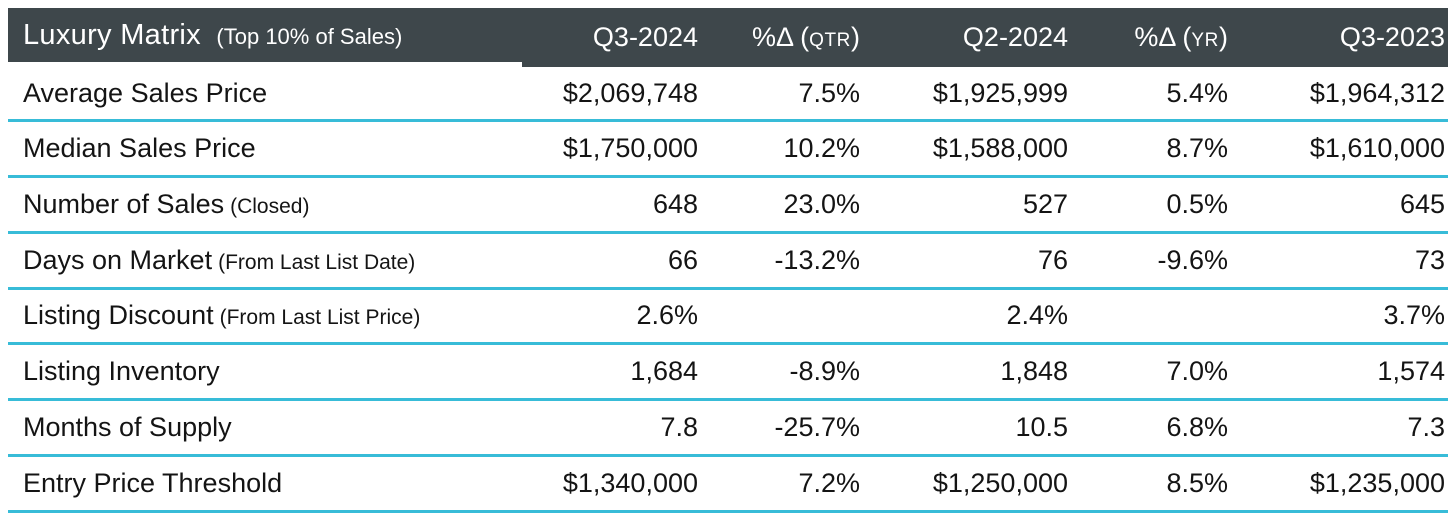 Image resolution: width=1456 pixels, height=521 pixels. I want to click on row-label-note: (From Last List Date), so click(317, 262).